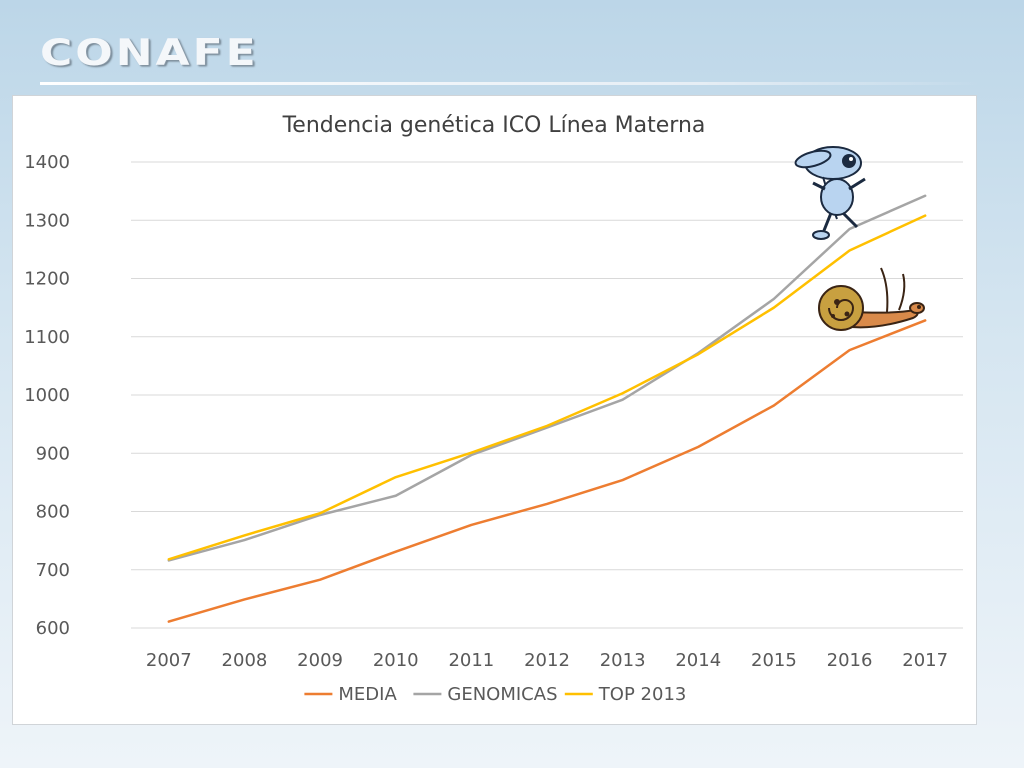 This screenshot has width=1024, height=768. Describe the element at coordinates (925, 660) in the screenshot. I see `x-tick-label: 2017` at that location.